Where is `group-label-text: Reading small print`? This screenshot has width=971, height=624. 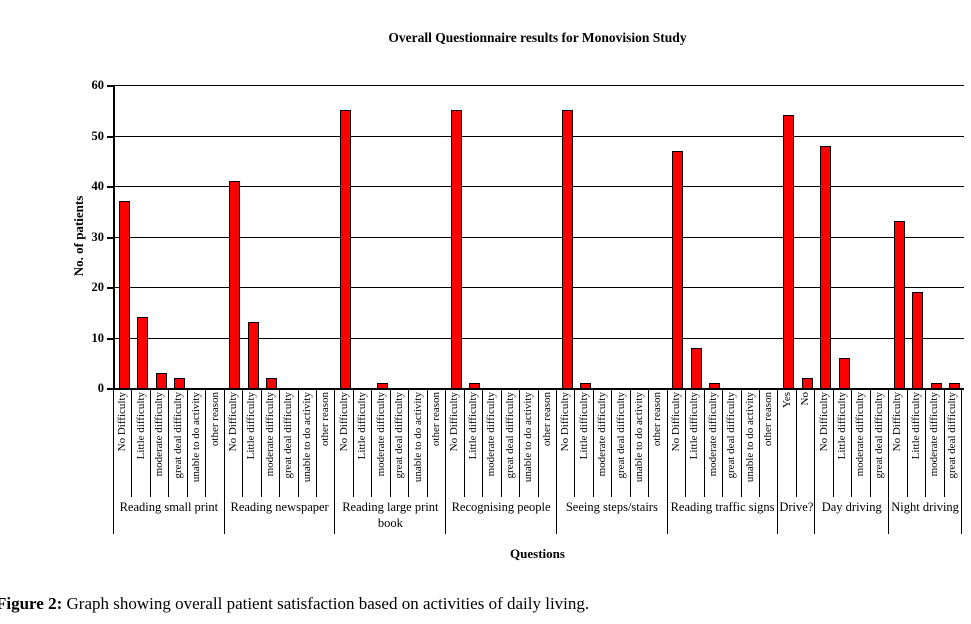
group-label-text: Reading small print is located at coordinates (169, 507).